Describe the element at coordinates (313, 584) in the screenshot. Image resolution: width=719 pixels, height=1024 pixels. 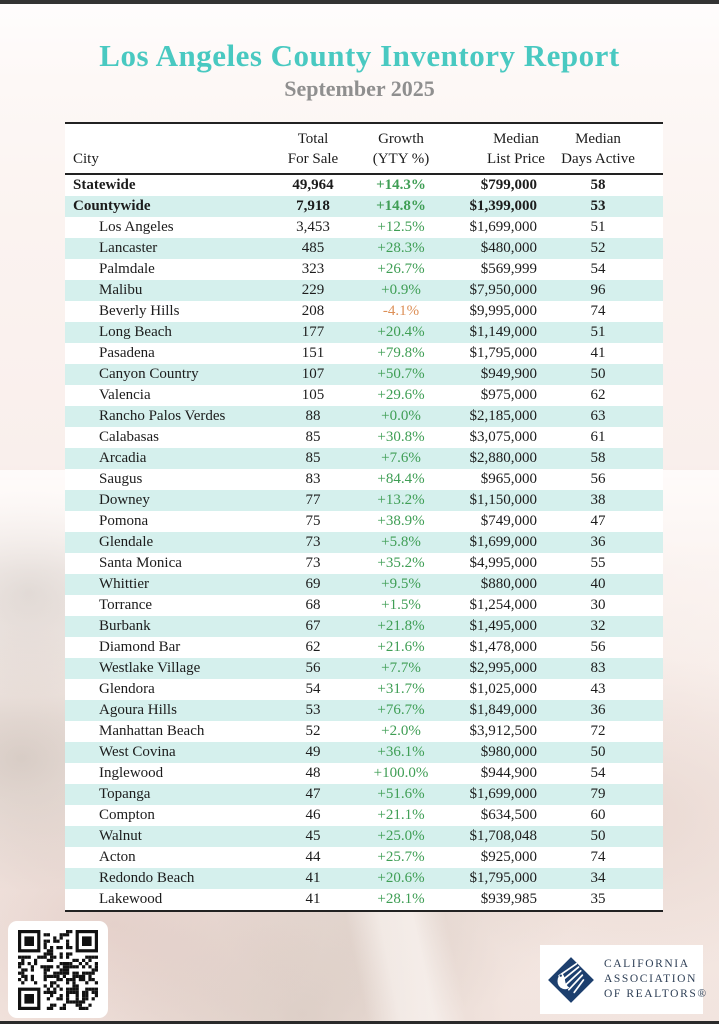
I see `total-for-sale-cell: 69` at that location.